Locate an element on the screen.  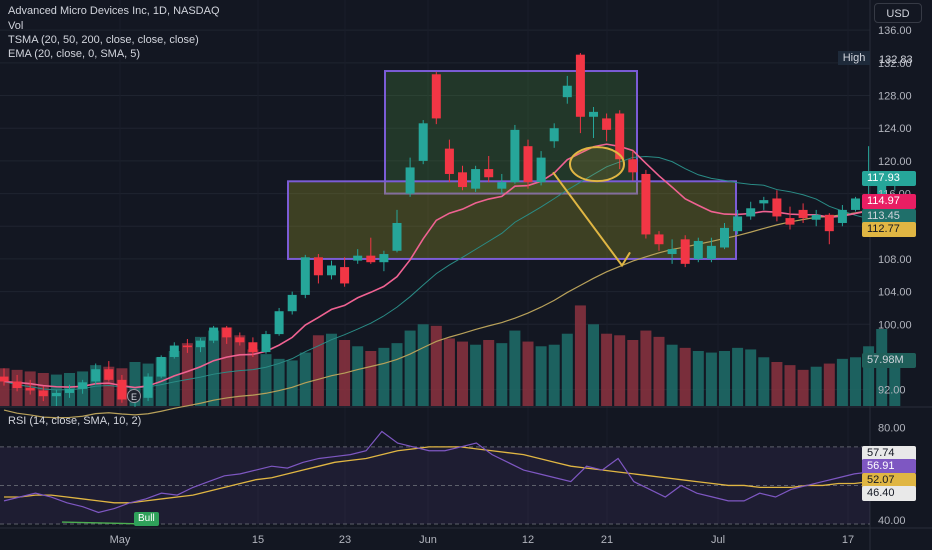
price-tag: 114.97 is located at coordinates (889, 201).